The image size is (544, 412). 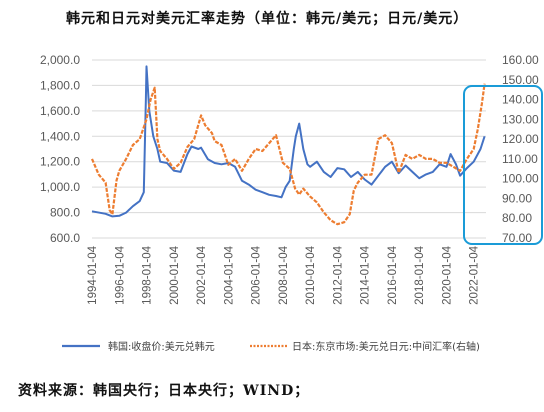 I want to click on x-tick-label: 2008-01-04, so click(x=284, y=274).